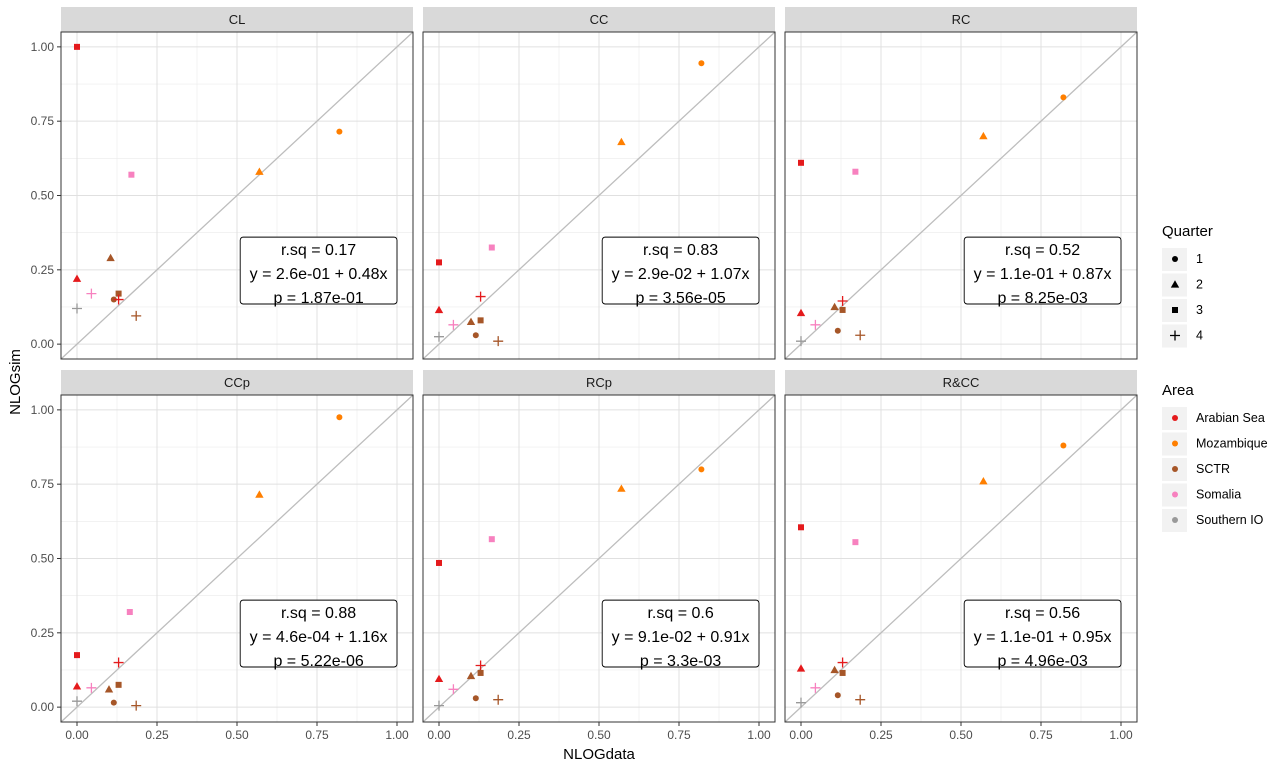 The height and width of the screenshot is (764, 1277). I want to click on panel-title: RCp, so click(599, 382).